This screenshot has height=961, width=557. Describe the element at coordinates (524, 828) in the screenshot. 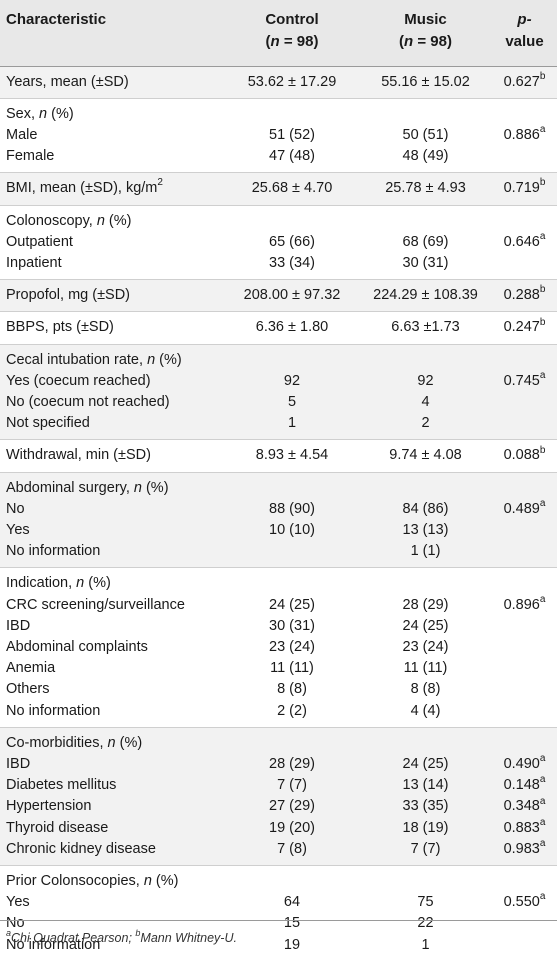

I see `p-value: 0.883a` at that location.